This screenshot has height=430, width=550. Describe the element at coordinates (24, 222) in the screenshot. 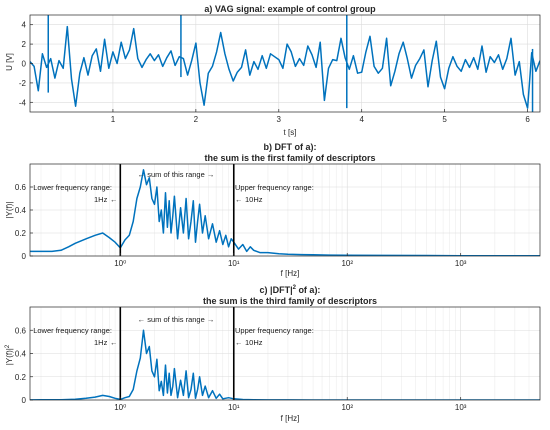

I see `panel-b-y-ticks: 0 0.2 0.4 0.6` at that location.